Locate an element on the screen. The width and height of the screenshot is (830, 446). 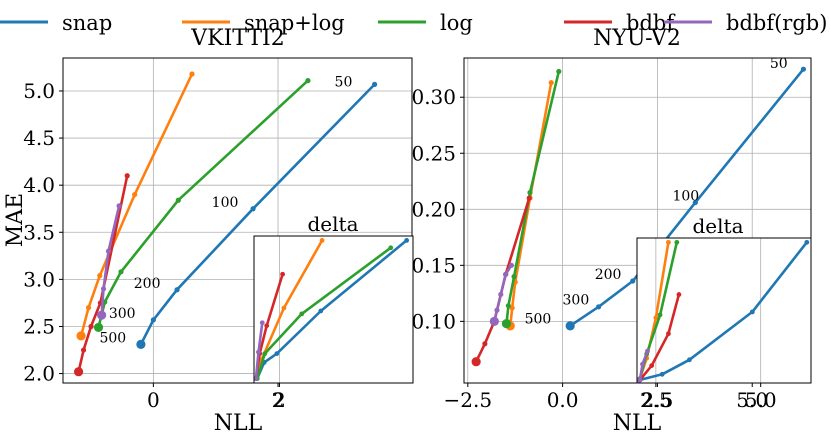
y-tick-label: 0.20 is located at coordinates (433, 209).